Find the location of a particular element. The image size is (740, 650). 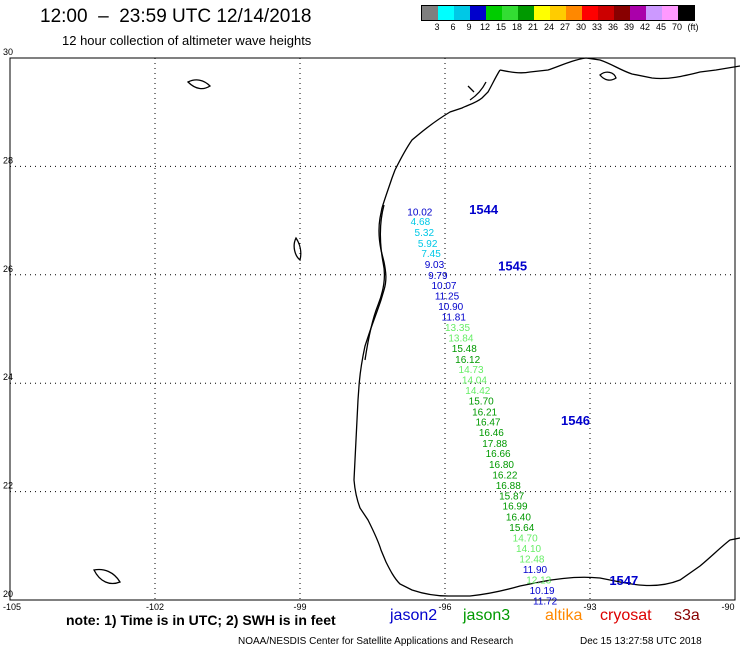

lat-label-0: 30 is located at coordinates (8, 52).